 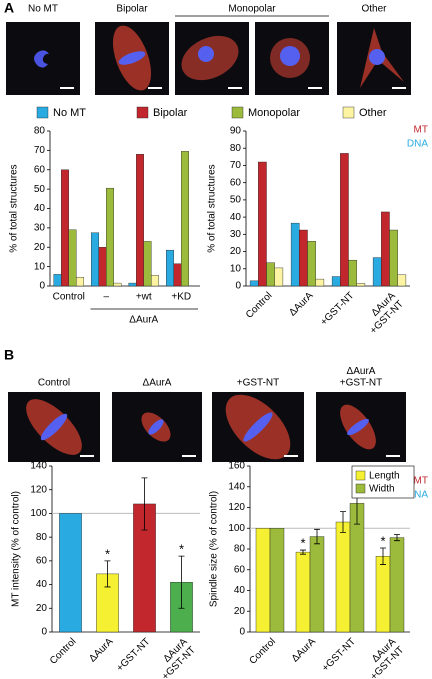 What do you see at coordinates (181, 297) in the screenshot?
I see `x-tick-label: +KD` at bounding box center [181, 297].